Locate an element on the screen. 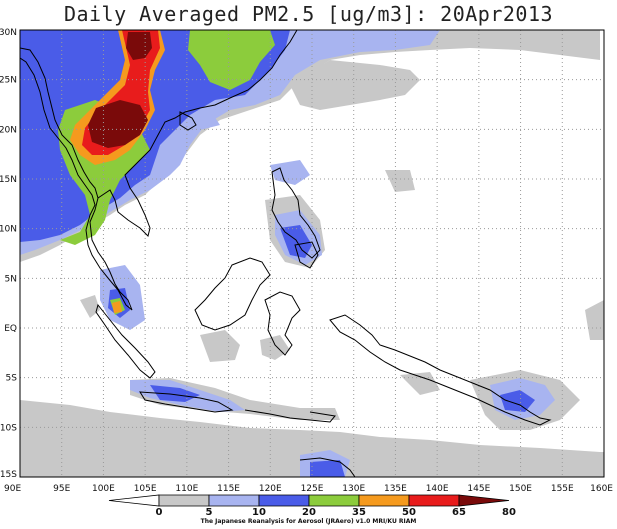 This screenshot has width=617, height=529. longitude-label: 140E is located at coordinates (437, 489).